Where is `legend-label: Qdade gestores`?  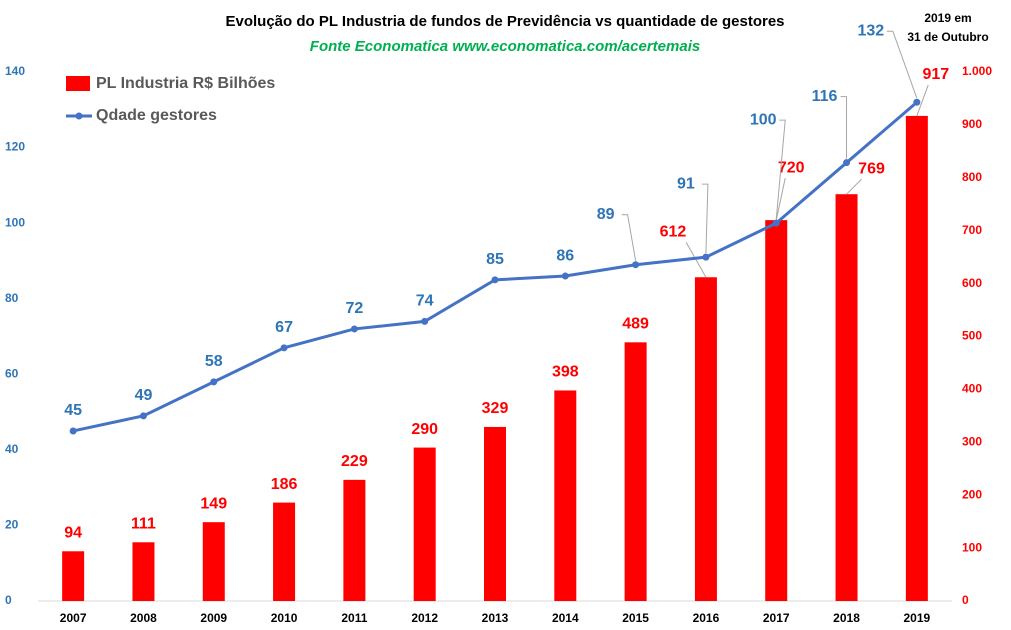
legend-label: Qdade gestores is located at coordinates (156, 115).